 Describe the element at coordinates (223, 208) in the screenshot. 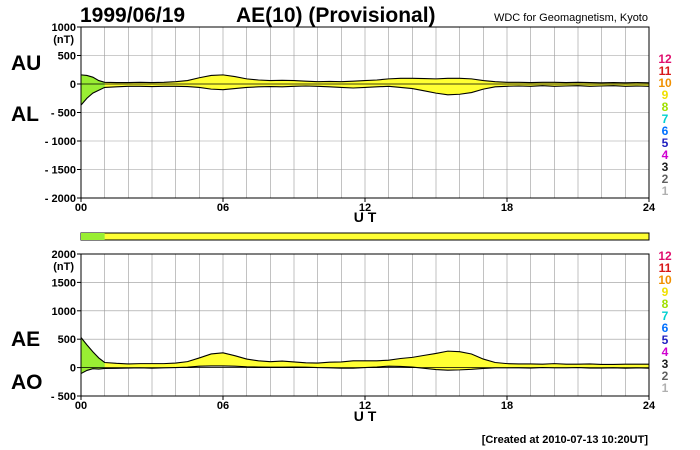

I see `au-al-x-tick-label: 06` at that location.